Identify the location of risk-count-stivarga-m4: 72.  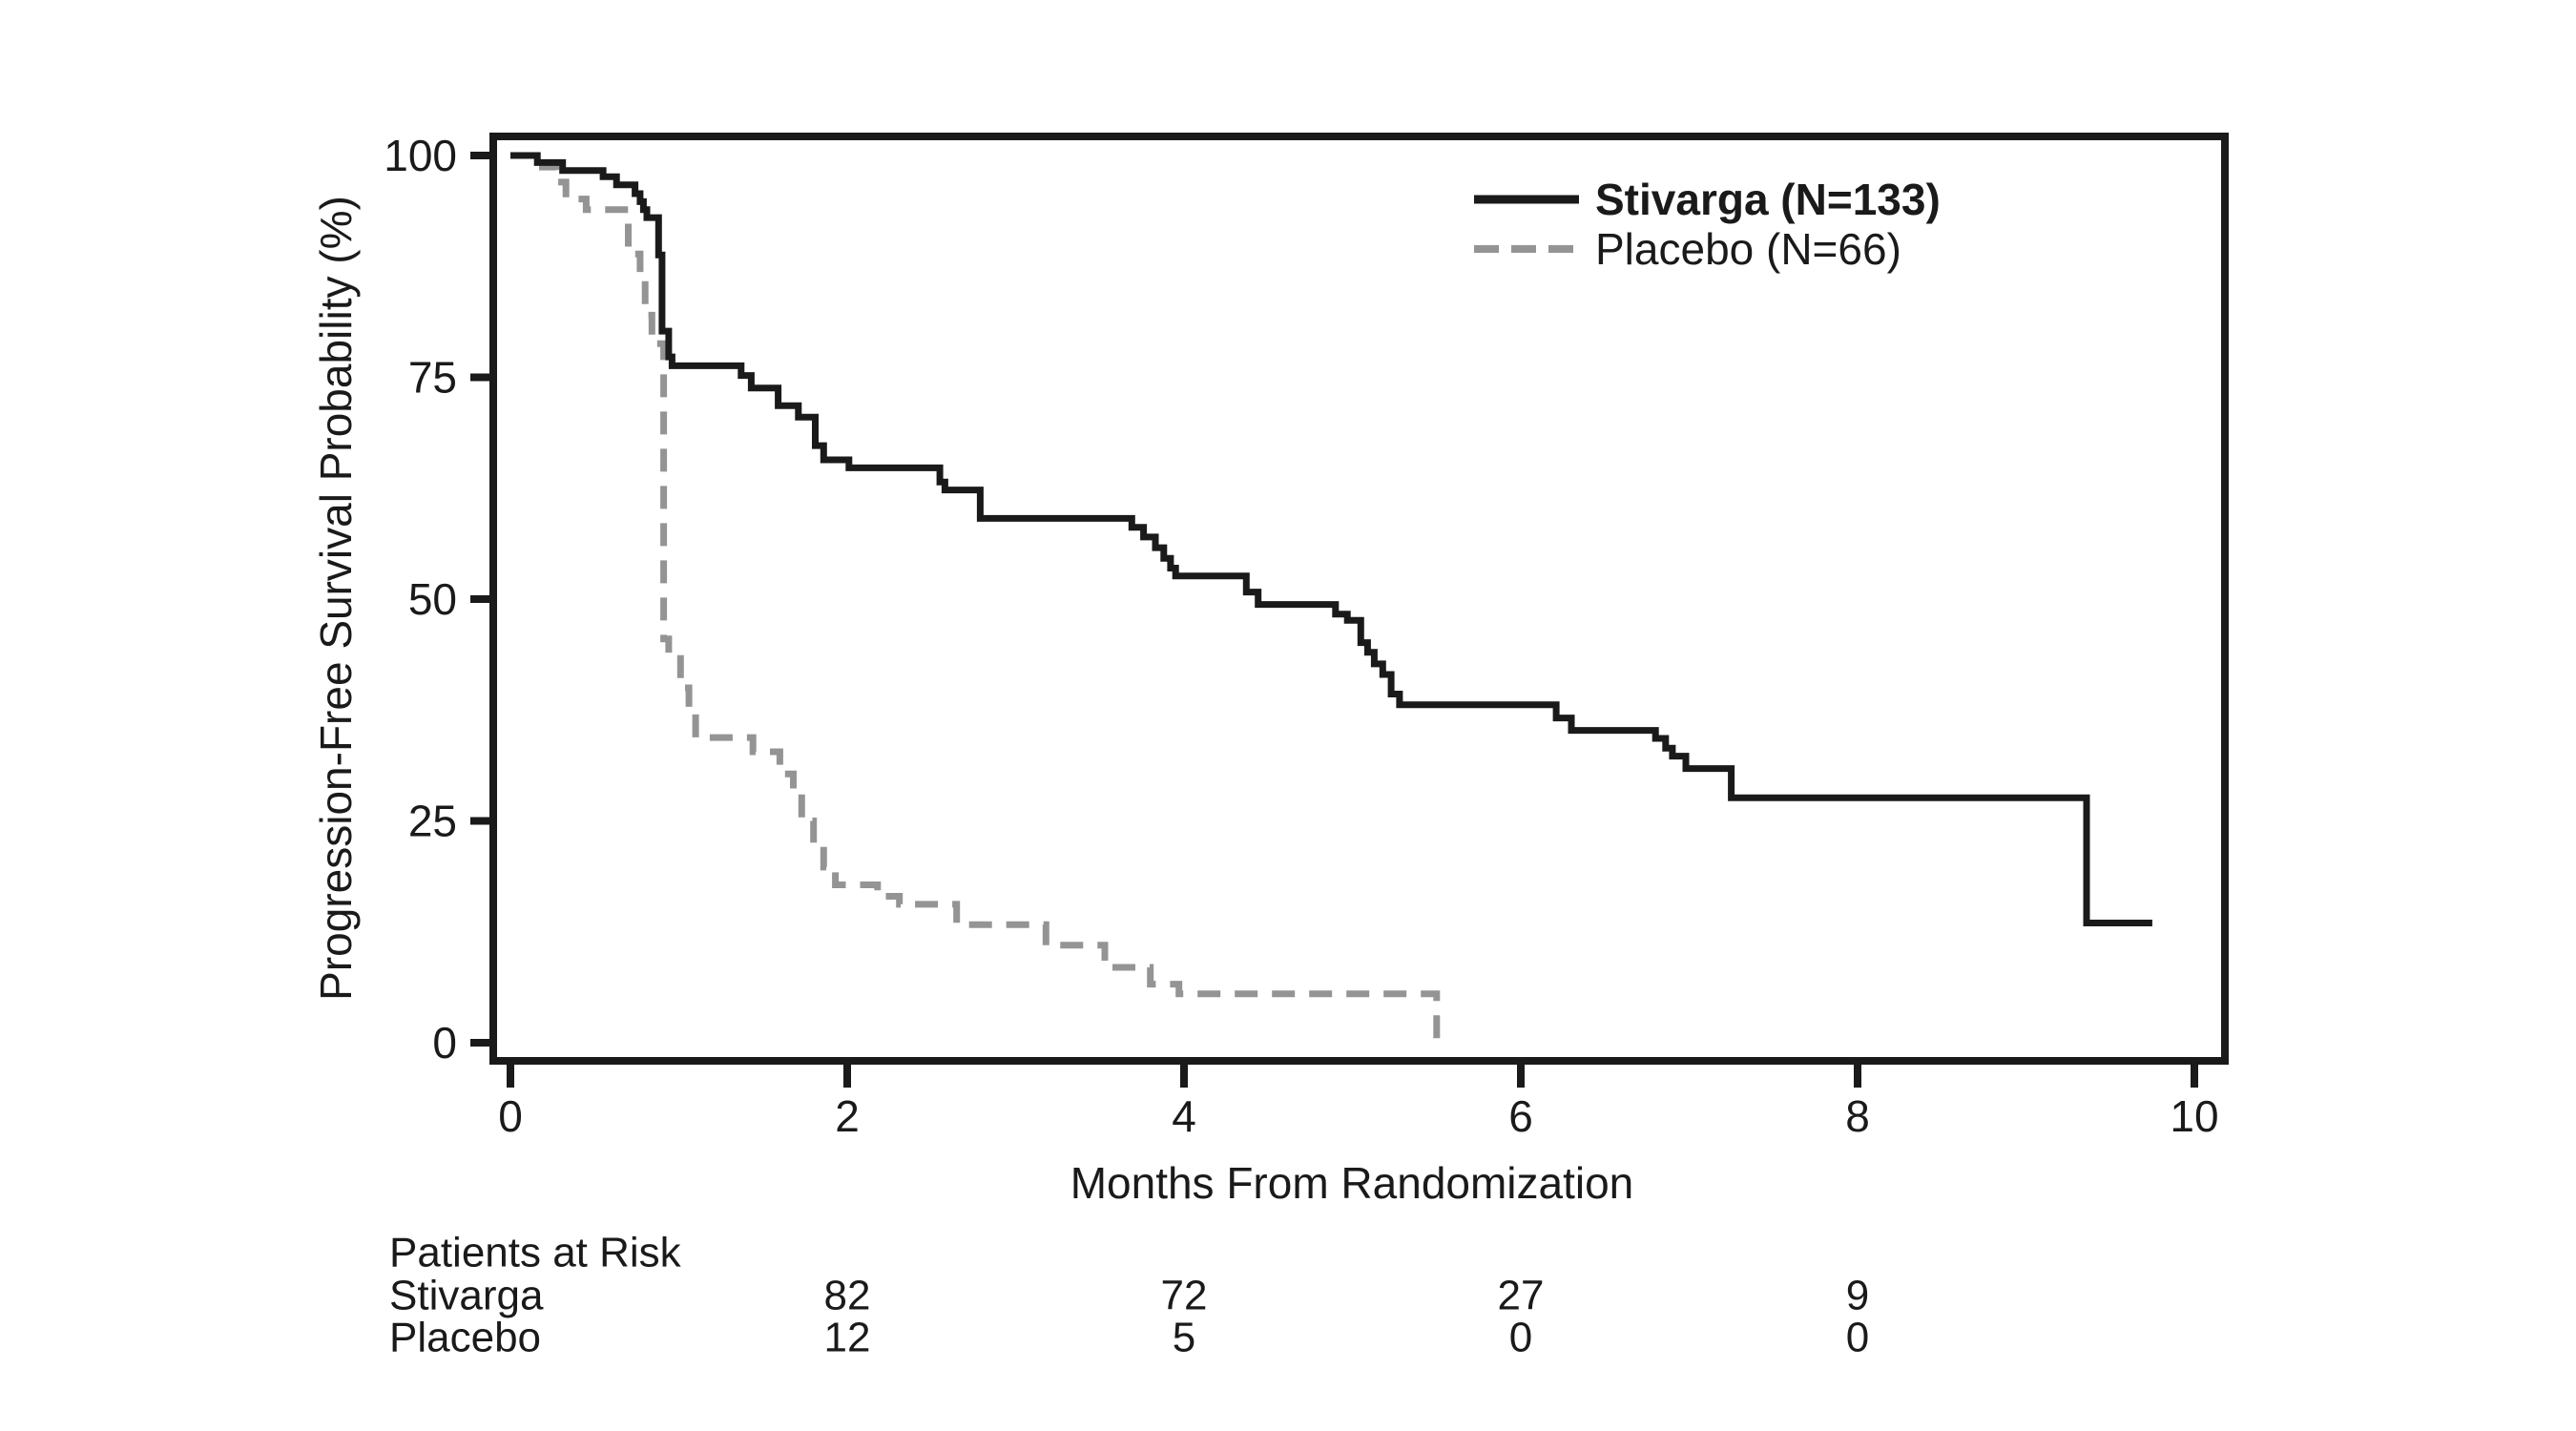
(1184, 1296).